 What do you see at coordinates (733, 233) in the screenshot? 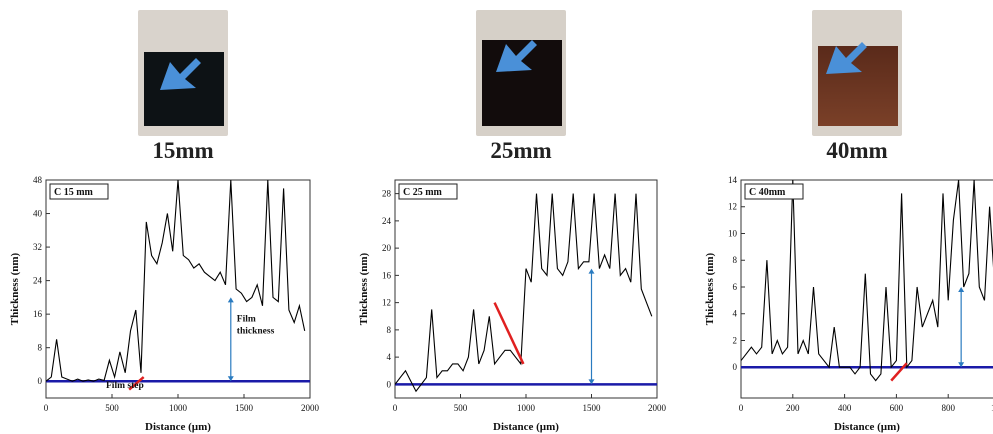
I see `y-tick-label: 10` at bounding box center [733, 233].